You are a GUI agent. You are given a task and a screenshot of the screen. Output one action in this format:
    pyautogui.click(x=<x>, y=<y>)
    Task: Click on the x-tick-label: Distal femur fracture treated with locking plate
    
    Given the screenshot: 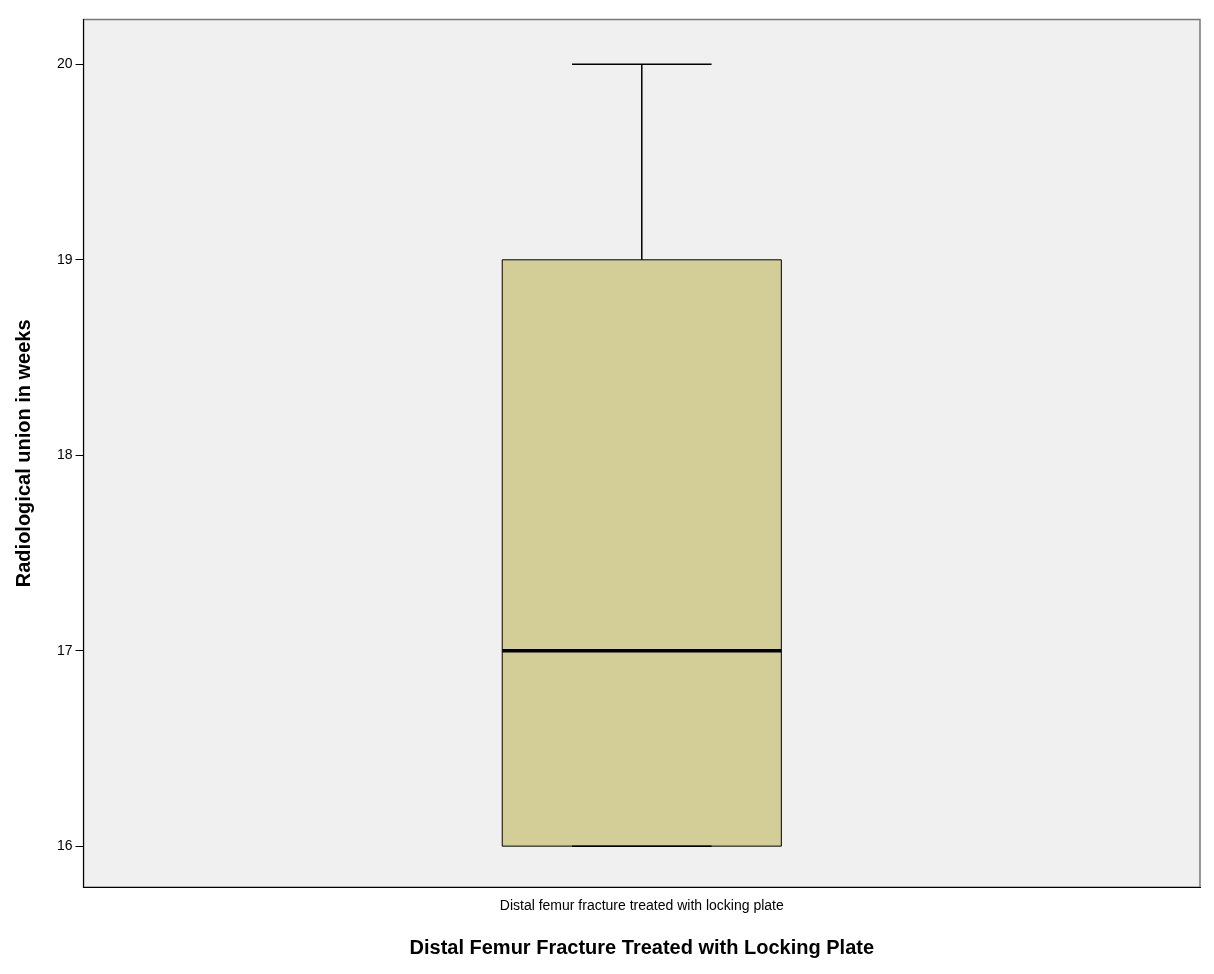 What is the action you would take?
    pyautogui.click(x=641, y=905)
    